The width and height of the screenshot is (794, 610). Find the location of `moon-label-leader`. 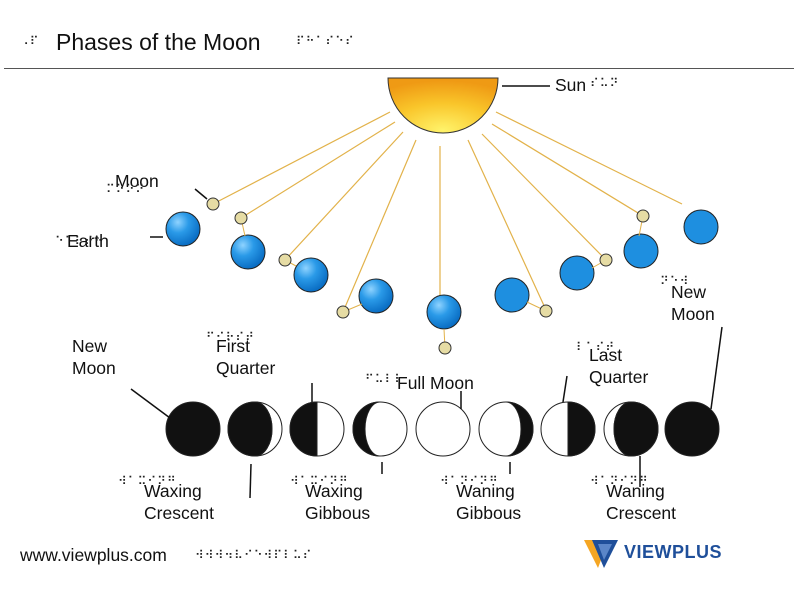

moon-label-leader is located at coordinates (201, 194).